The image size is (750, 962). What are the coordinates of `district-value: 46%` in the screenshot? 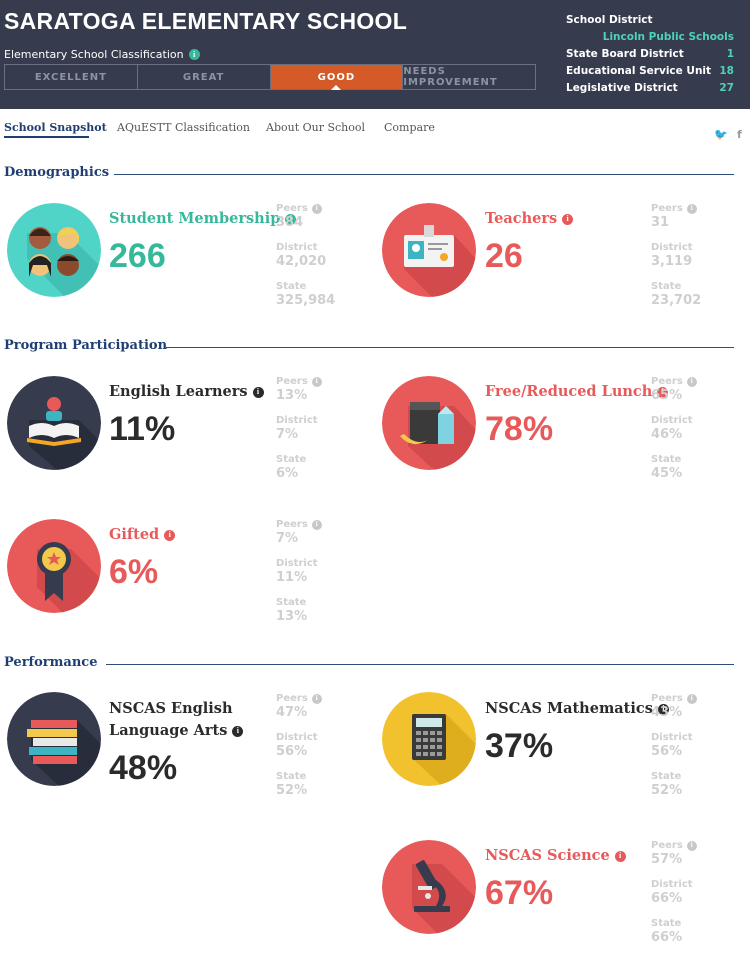 It's located at (667, 434).